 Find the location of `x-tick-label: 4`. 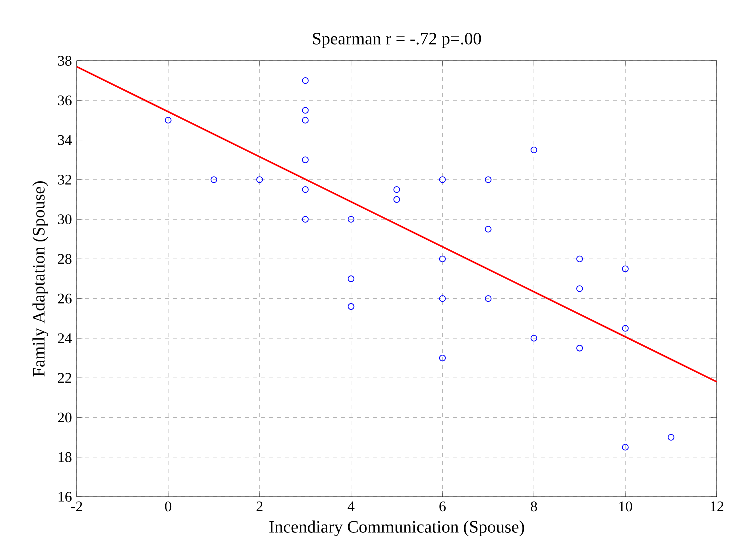

x-tick-label: 4 is located at coordinates (351, 507).